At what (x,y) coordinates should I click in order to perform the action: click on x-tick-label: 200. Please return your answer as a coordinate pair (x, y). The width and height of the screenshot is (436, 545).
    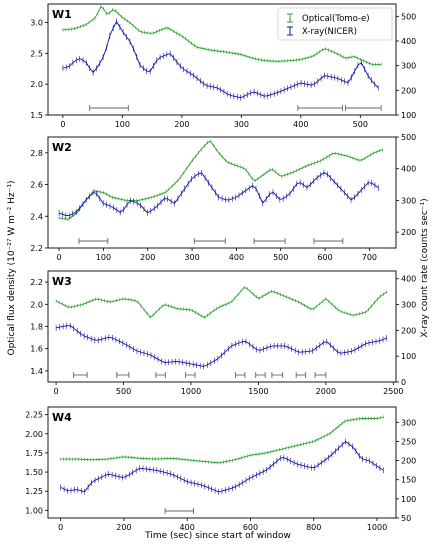
    Looking at the image, I should click on (123, 527).